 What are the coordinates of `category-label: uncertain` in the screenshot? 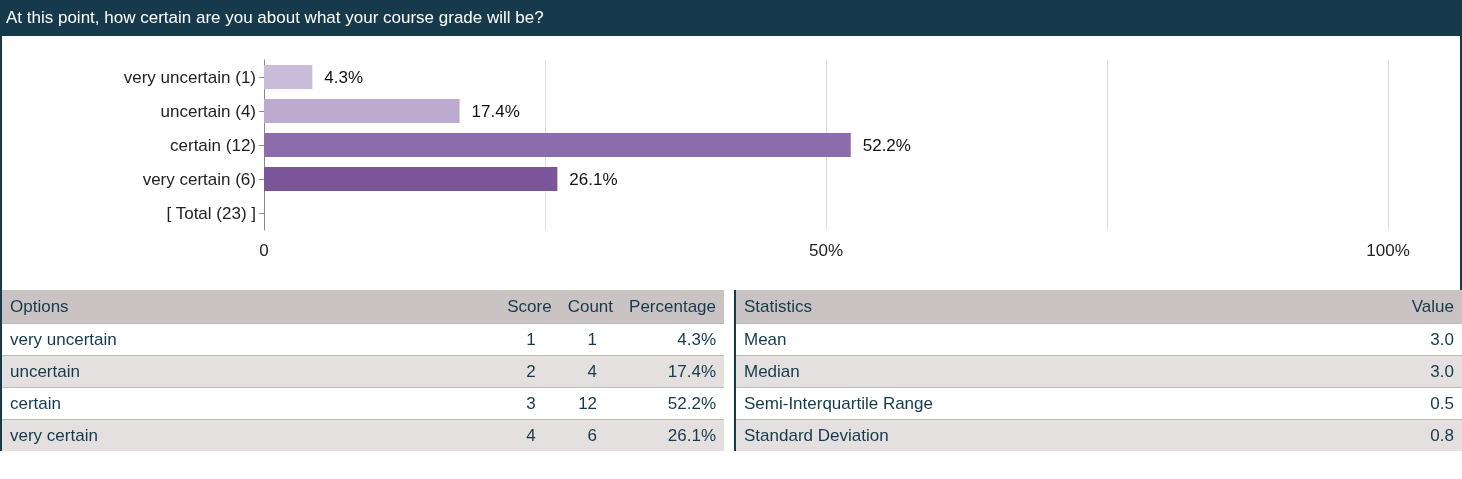 It's located at (45, 371).